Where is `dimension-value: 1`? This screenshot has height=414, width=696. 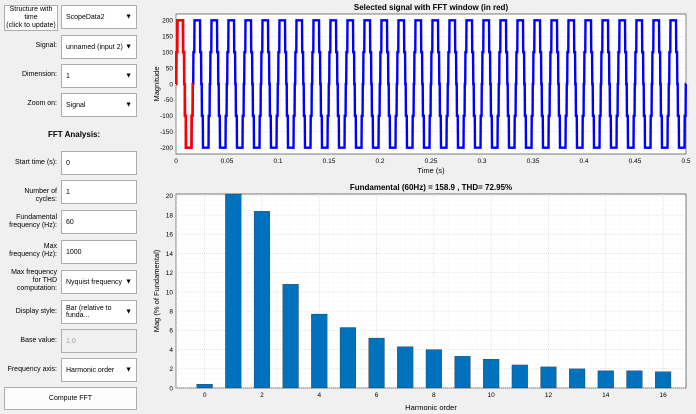
dimension-value: 1 is located at coordinates (68, 76).